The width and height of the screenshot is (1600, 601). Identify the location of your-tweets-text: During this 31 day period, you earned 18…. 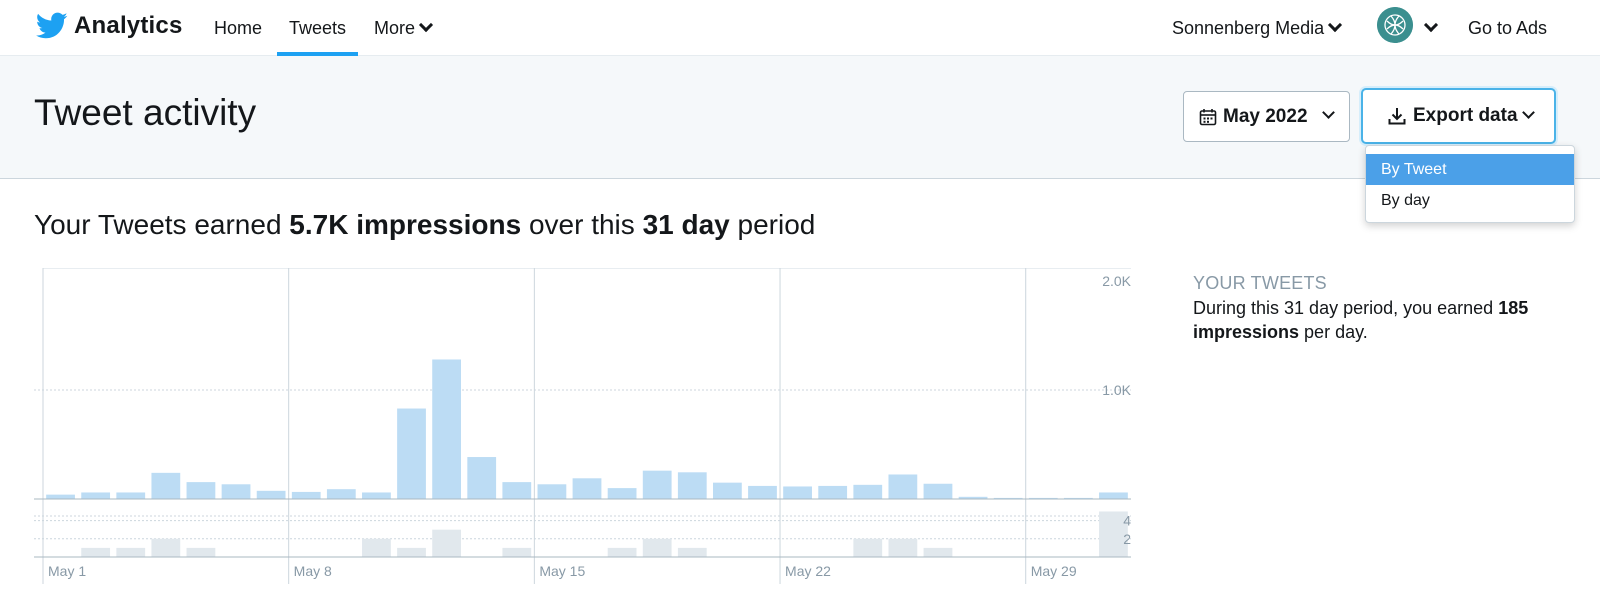
(1383, 320).